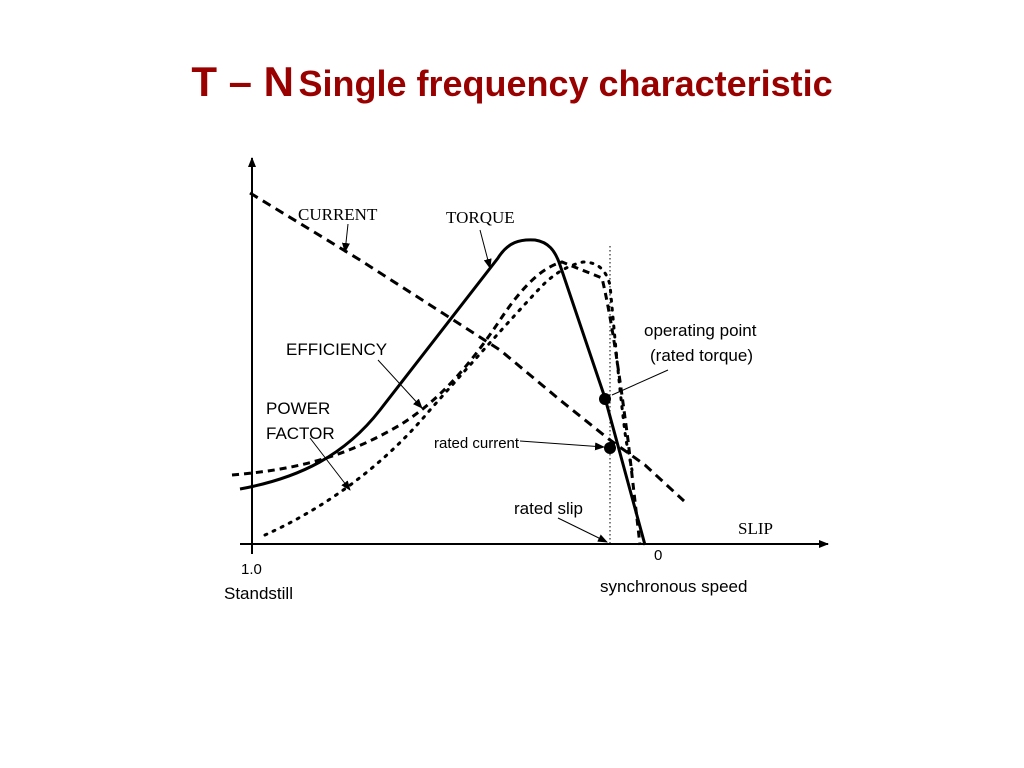 The image size is (1024, 768). I want to click on operating-point-marker, so click(605, 399).